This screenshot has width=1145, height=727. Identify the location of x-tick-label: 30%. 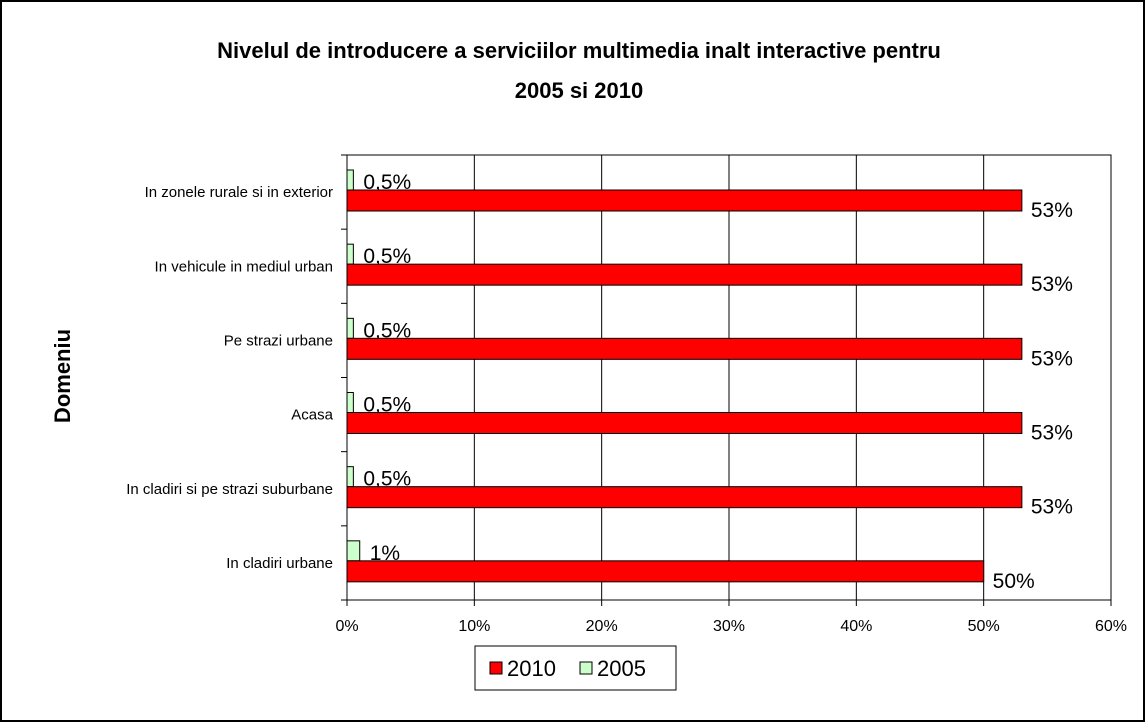
(729, 626).